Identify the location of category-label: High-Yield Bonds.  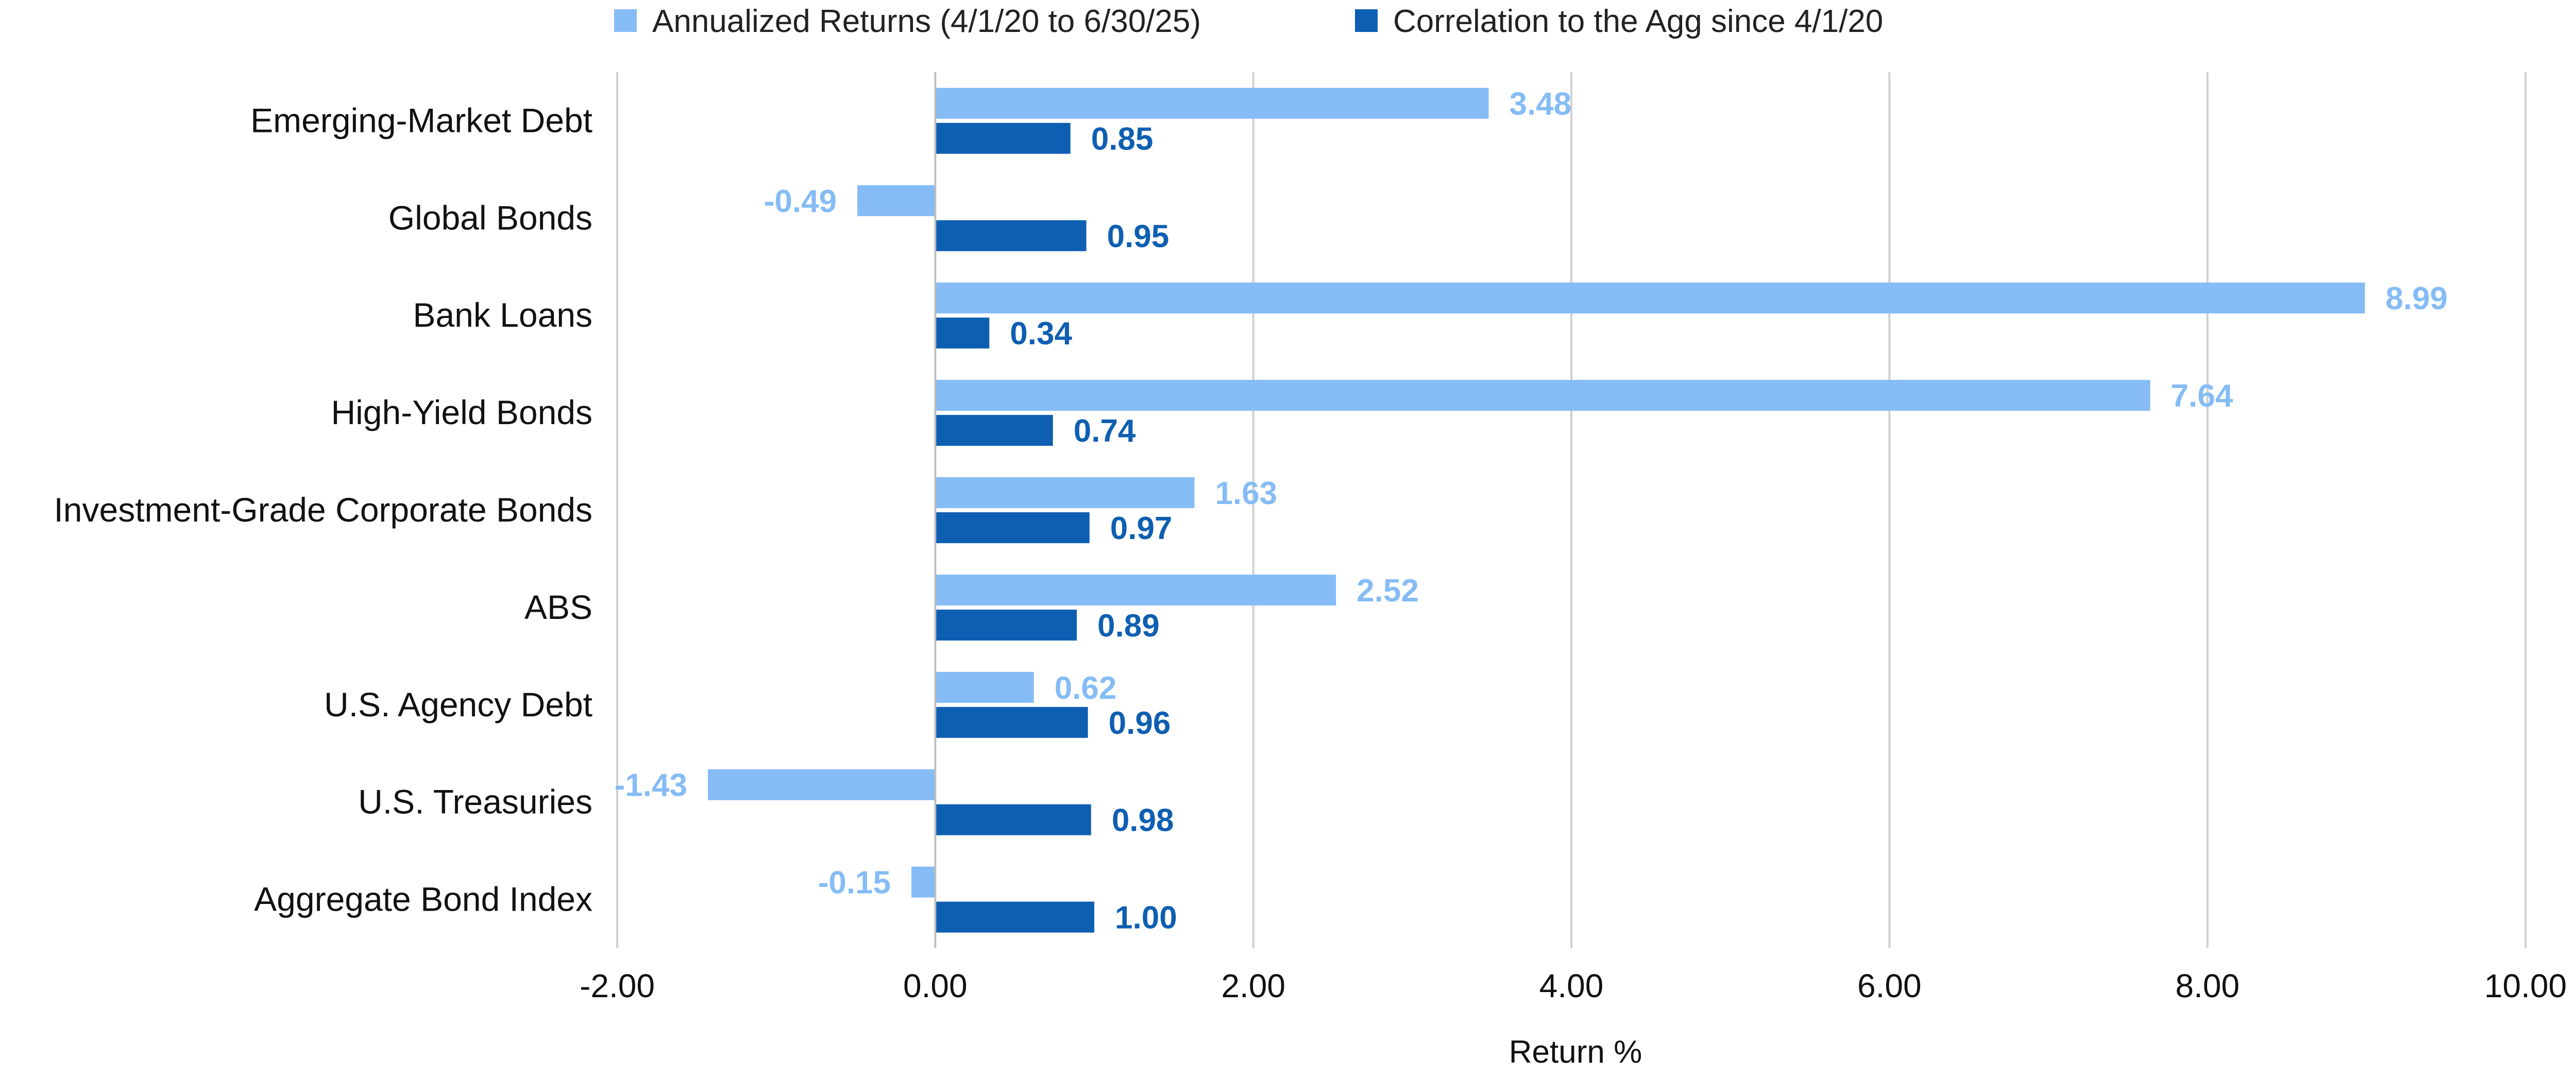
(461, 412).